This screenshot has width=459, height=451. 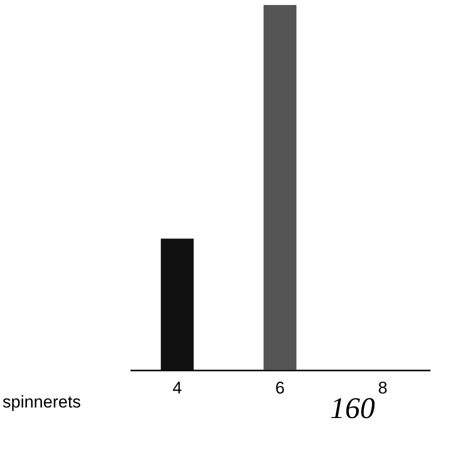 I want to click on text: 160, so click(x=352, y=409).